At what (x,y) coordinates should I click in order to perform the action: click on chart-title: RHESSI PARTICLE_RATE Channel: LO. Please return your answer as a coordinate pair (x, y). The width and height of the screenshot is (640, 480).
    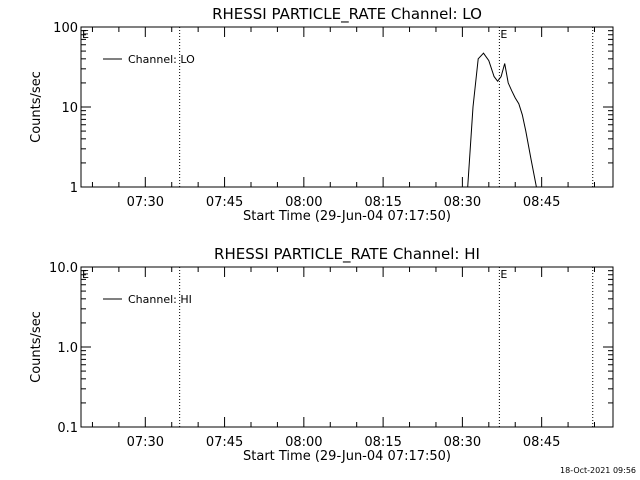
    Looking at the image, I should click on (347, 14).